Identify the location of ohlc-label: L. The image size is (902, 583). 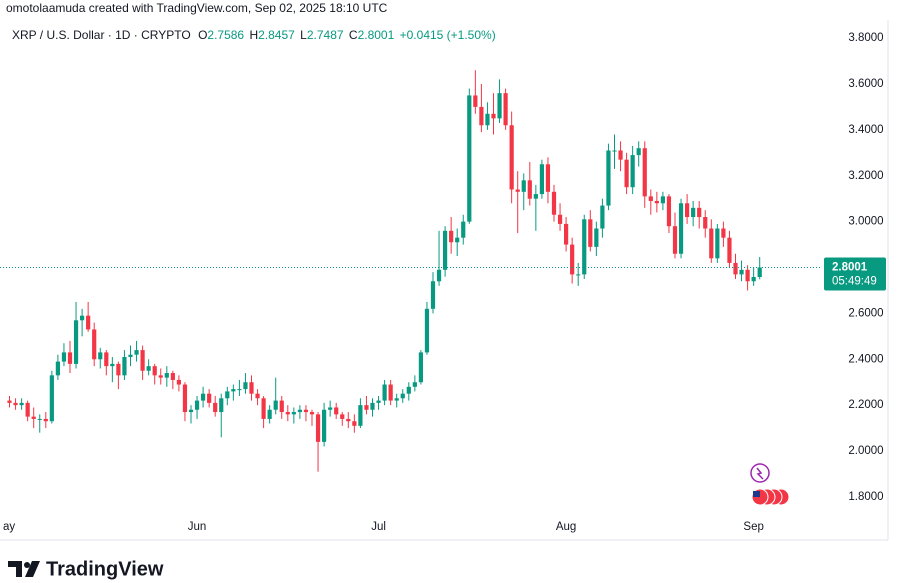
(303, 35).